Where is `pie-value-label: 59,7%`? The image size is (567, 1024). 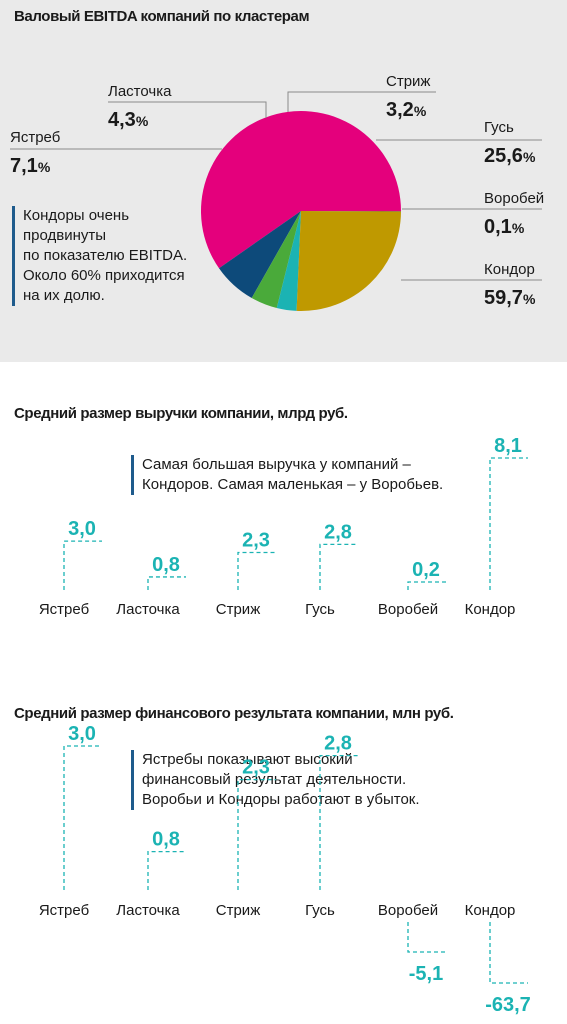 pie-value-label: 59,7% is located at coordinates (510, 298).